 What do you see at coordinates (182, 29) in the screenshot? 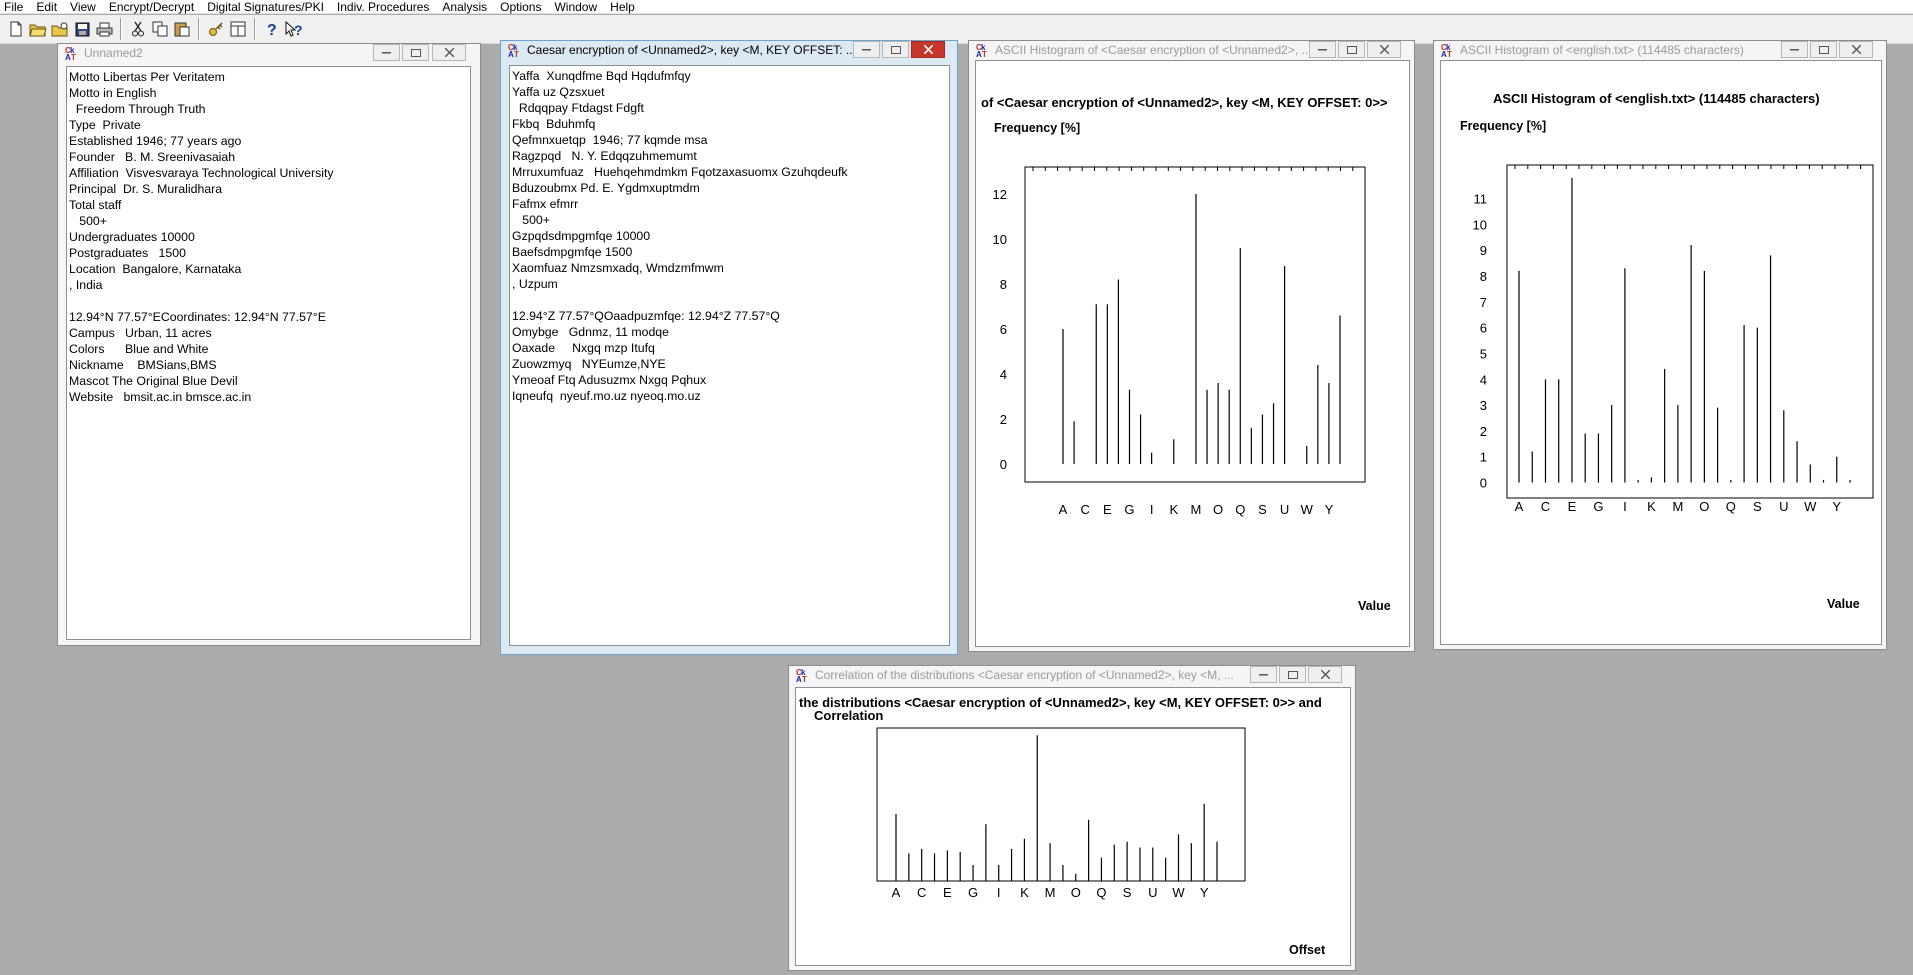
I see `paste-icon` at bounding box center [182, 29].